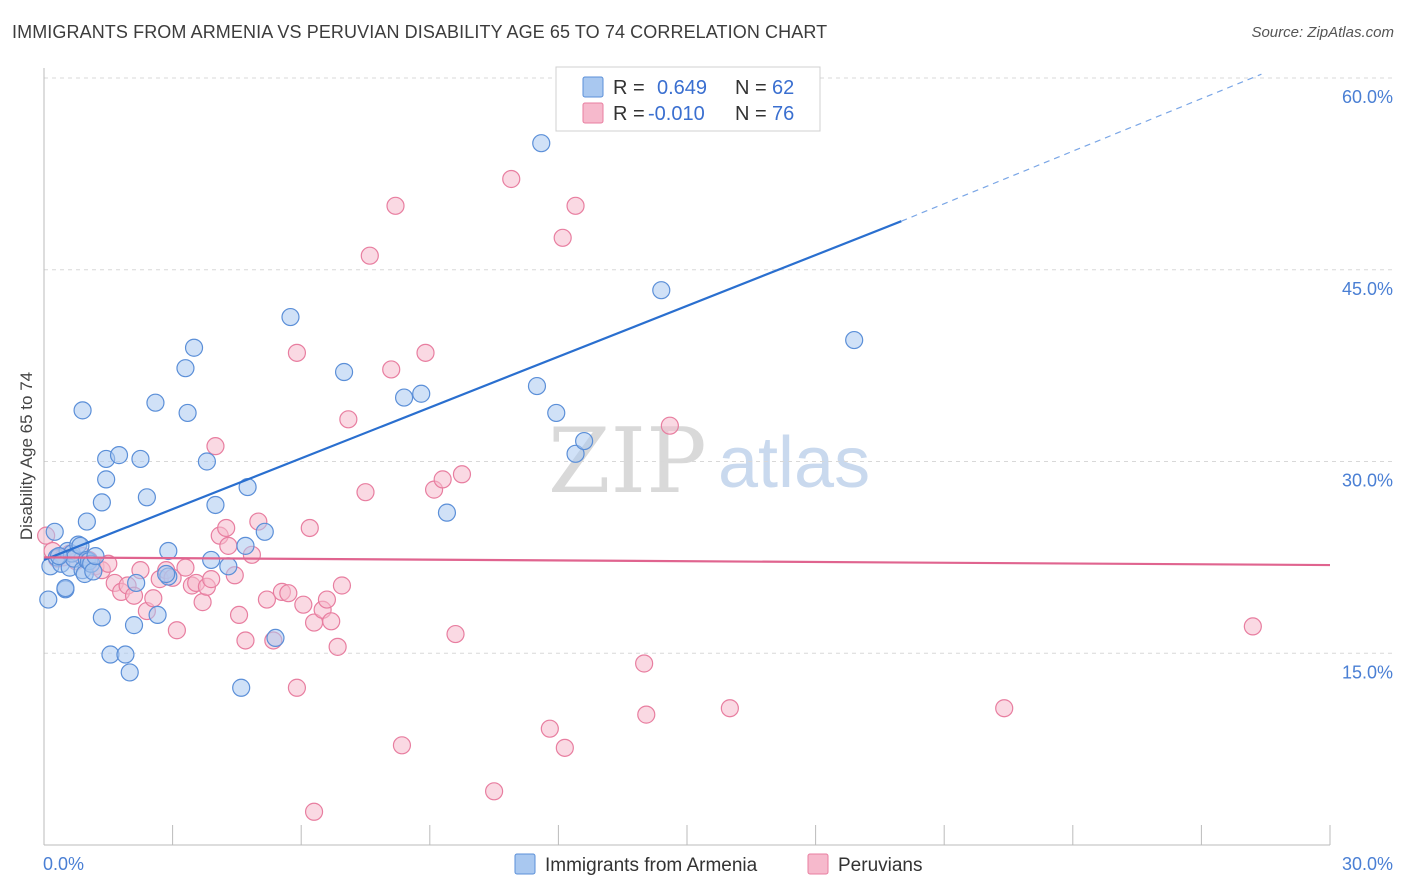  What do you see at coordinates (1367, 672) in the screenshot?
I see `y-tick-label: 15.0%` at bounding box center [1367, 672].